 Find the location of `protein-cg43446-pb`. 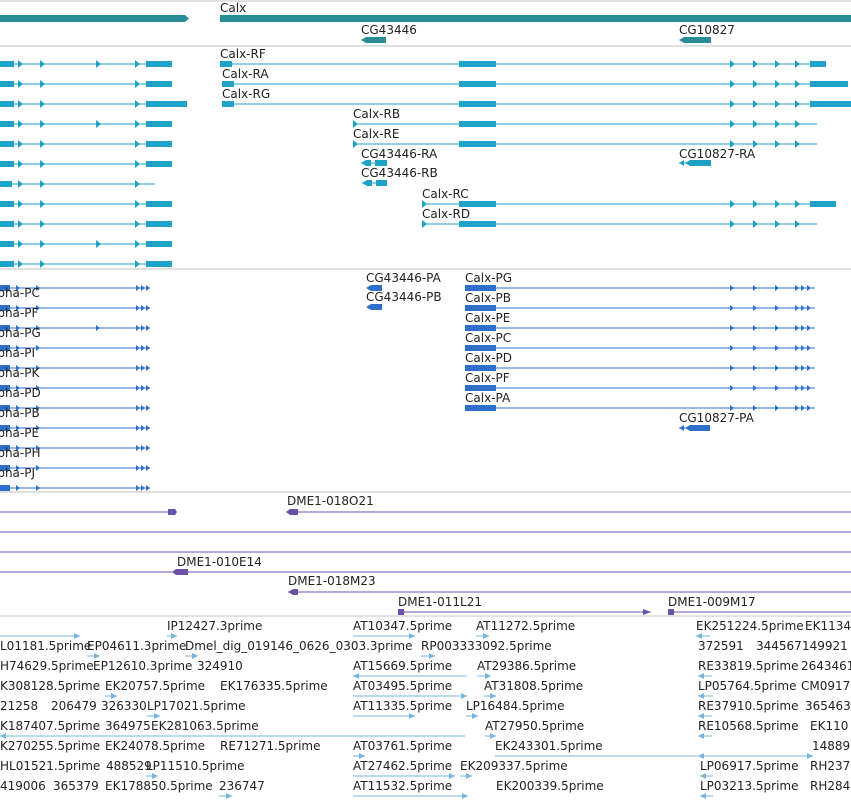

protein-cg43446-pb is located at coordinates (374, 307).